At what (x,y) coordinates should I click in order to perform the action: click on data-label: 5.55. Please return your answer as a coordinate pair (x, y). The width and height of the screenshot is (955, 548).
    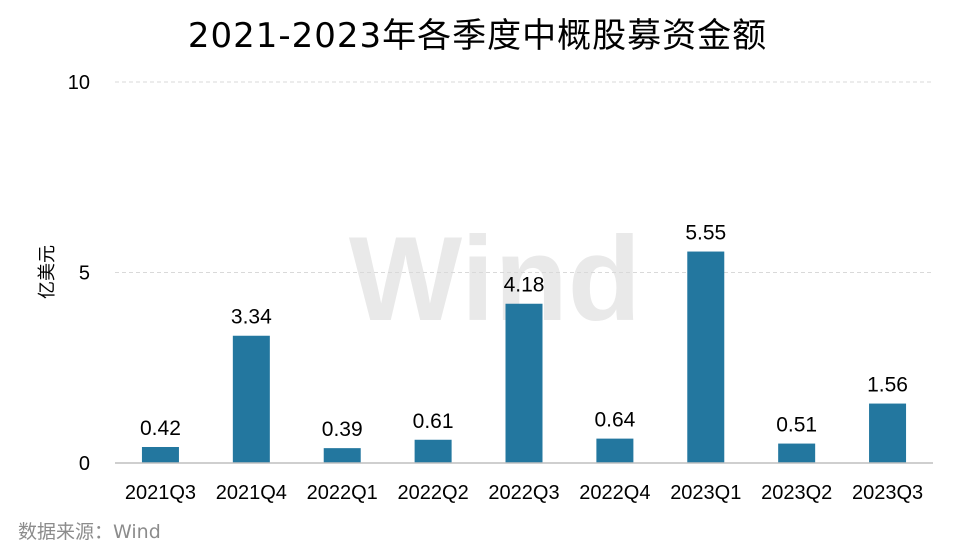
    Looking at the image, I should click on (705, 233).